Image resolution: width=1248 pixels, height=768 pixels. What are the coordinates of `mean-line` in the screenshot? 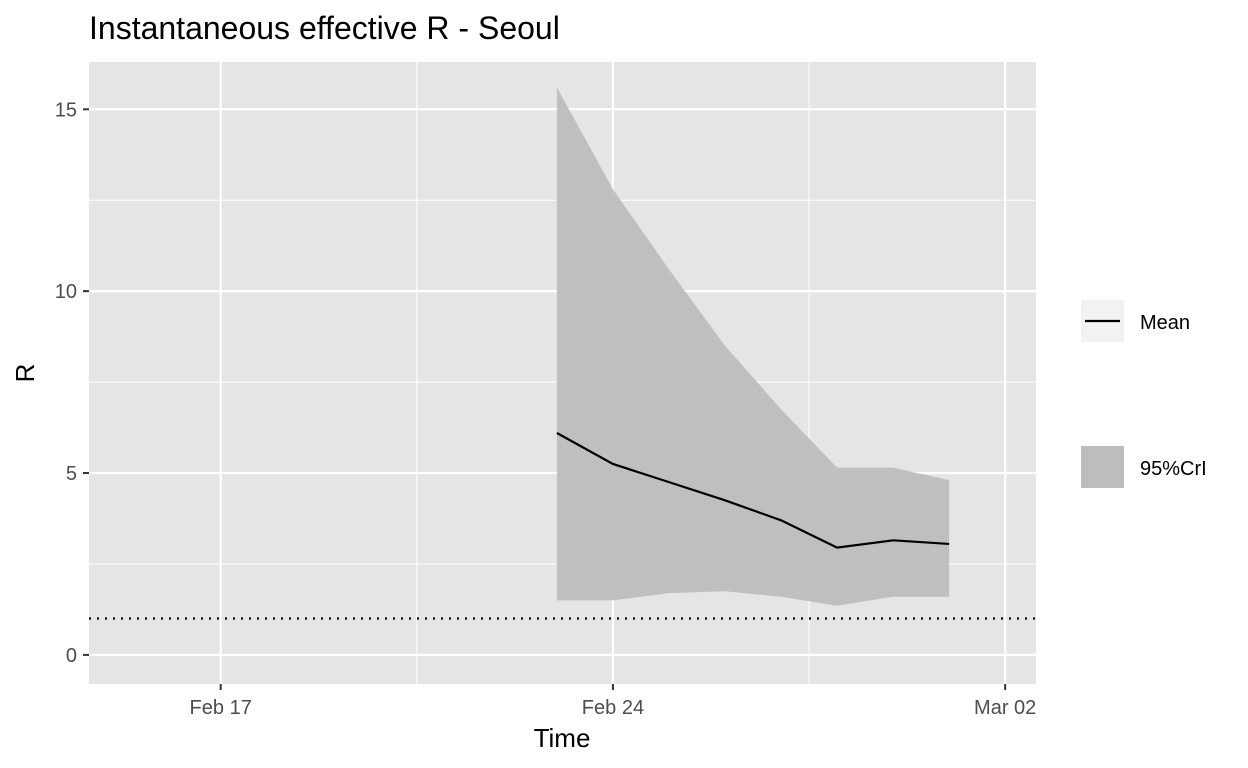 It's located at (753, 490).